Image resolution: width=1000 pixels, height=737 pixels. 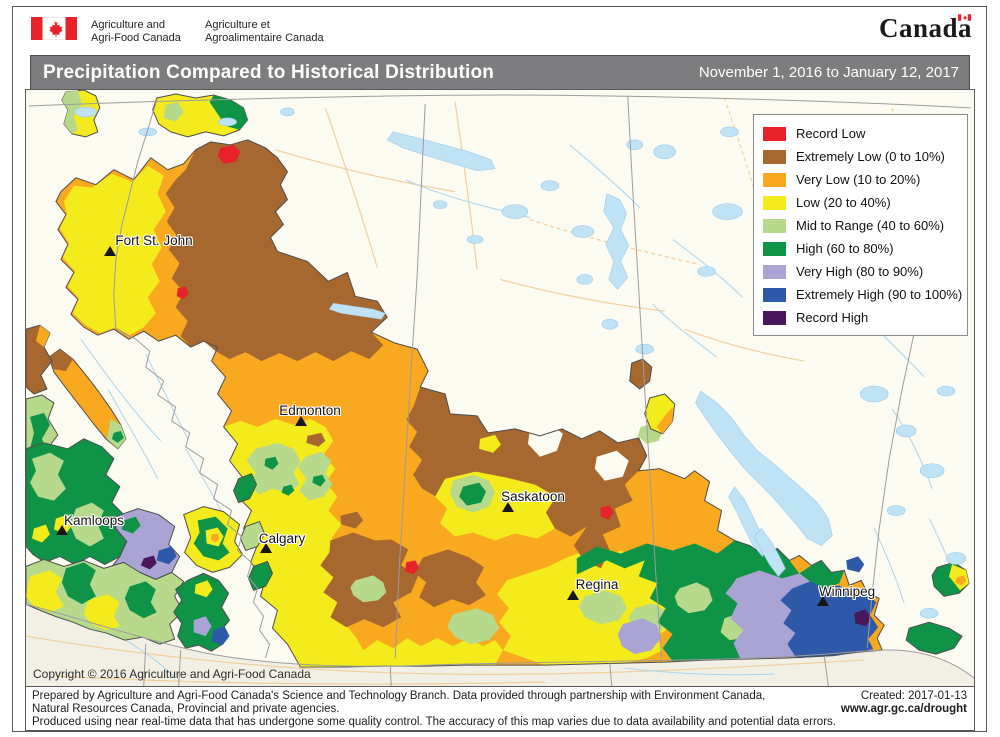 What do you see at coordinates (863, 618) in the screenshot?
I see `region-record-high` at bounding box center [863, 618].